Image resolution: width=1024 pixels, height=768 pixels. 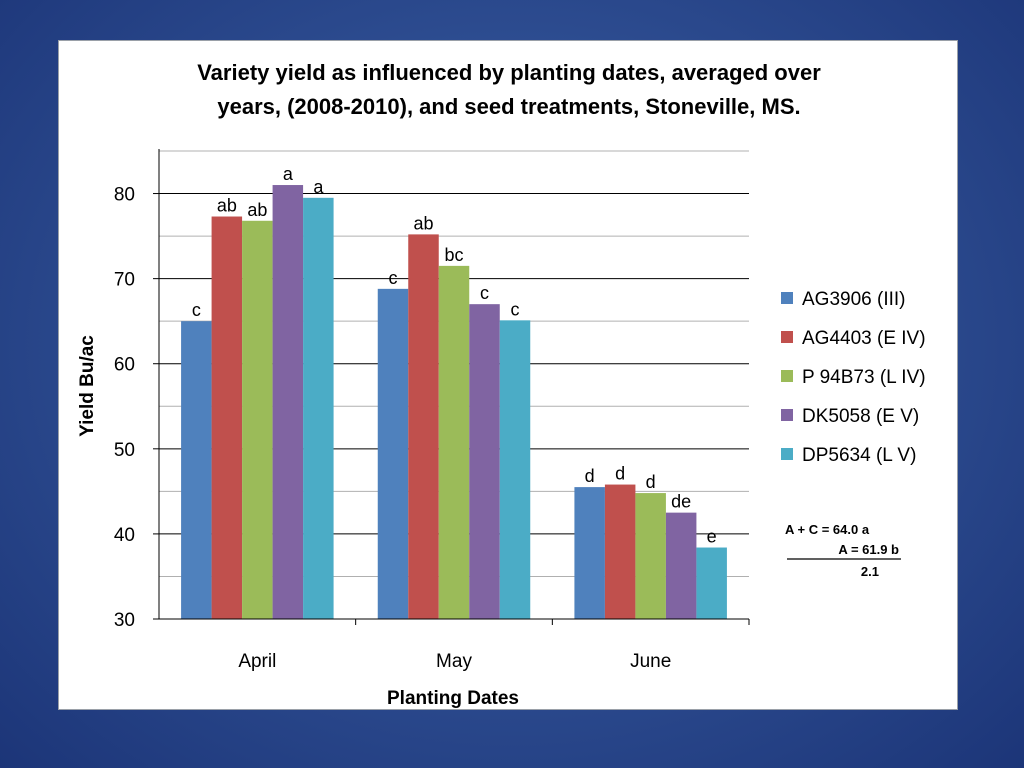 I want to click on x-category-label: June, so click(x=650, y=661).